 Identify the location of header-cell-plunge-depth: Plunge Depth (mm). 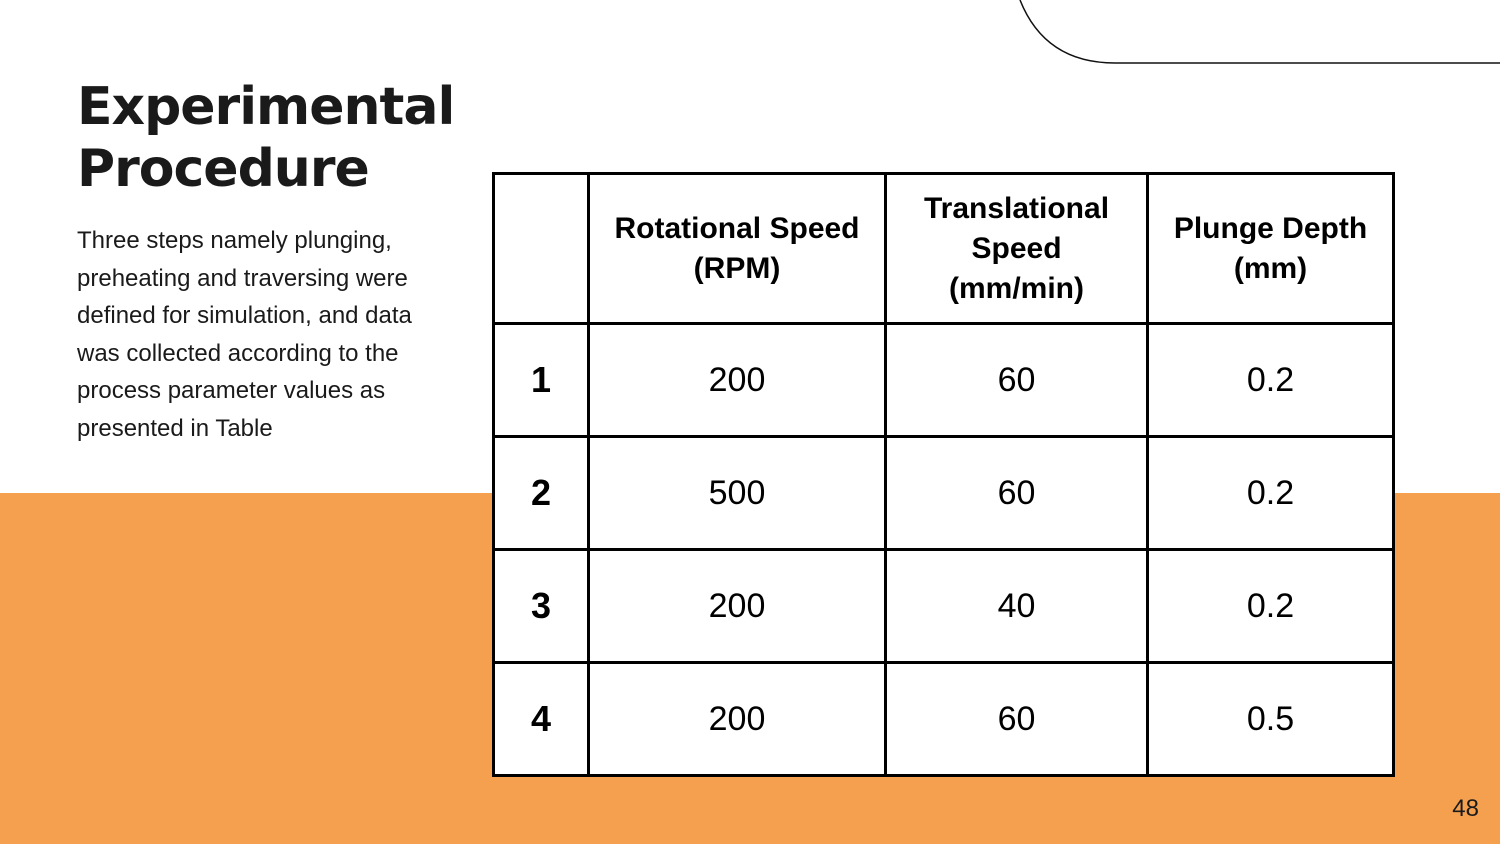
(1270, 248).